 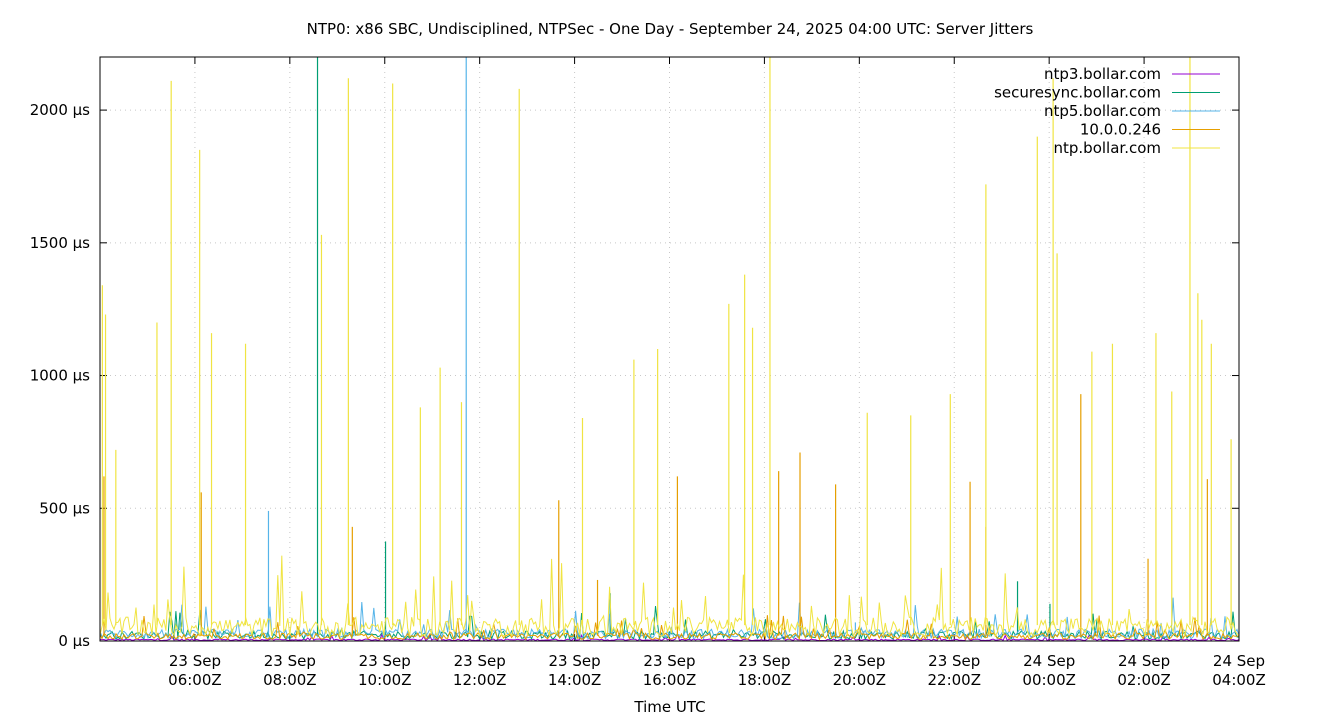 What do you see at coordinates (1120, 130) in the screenshot?
I see `legend-label: 10.0.0.246` at bounding box center [1120, 130].